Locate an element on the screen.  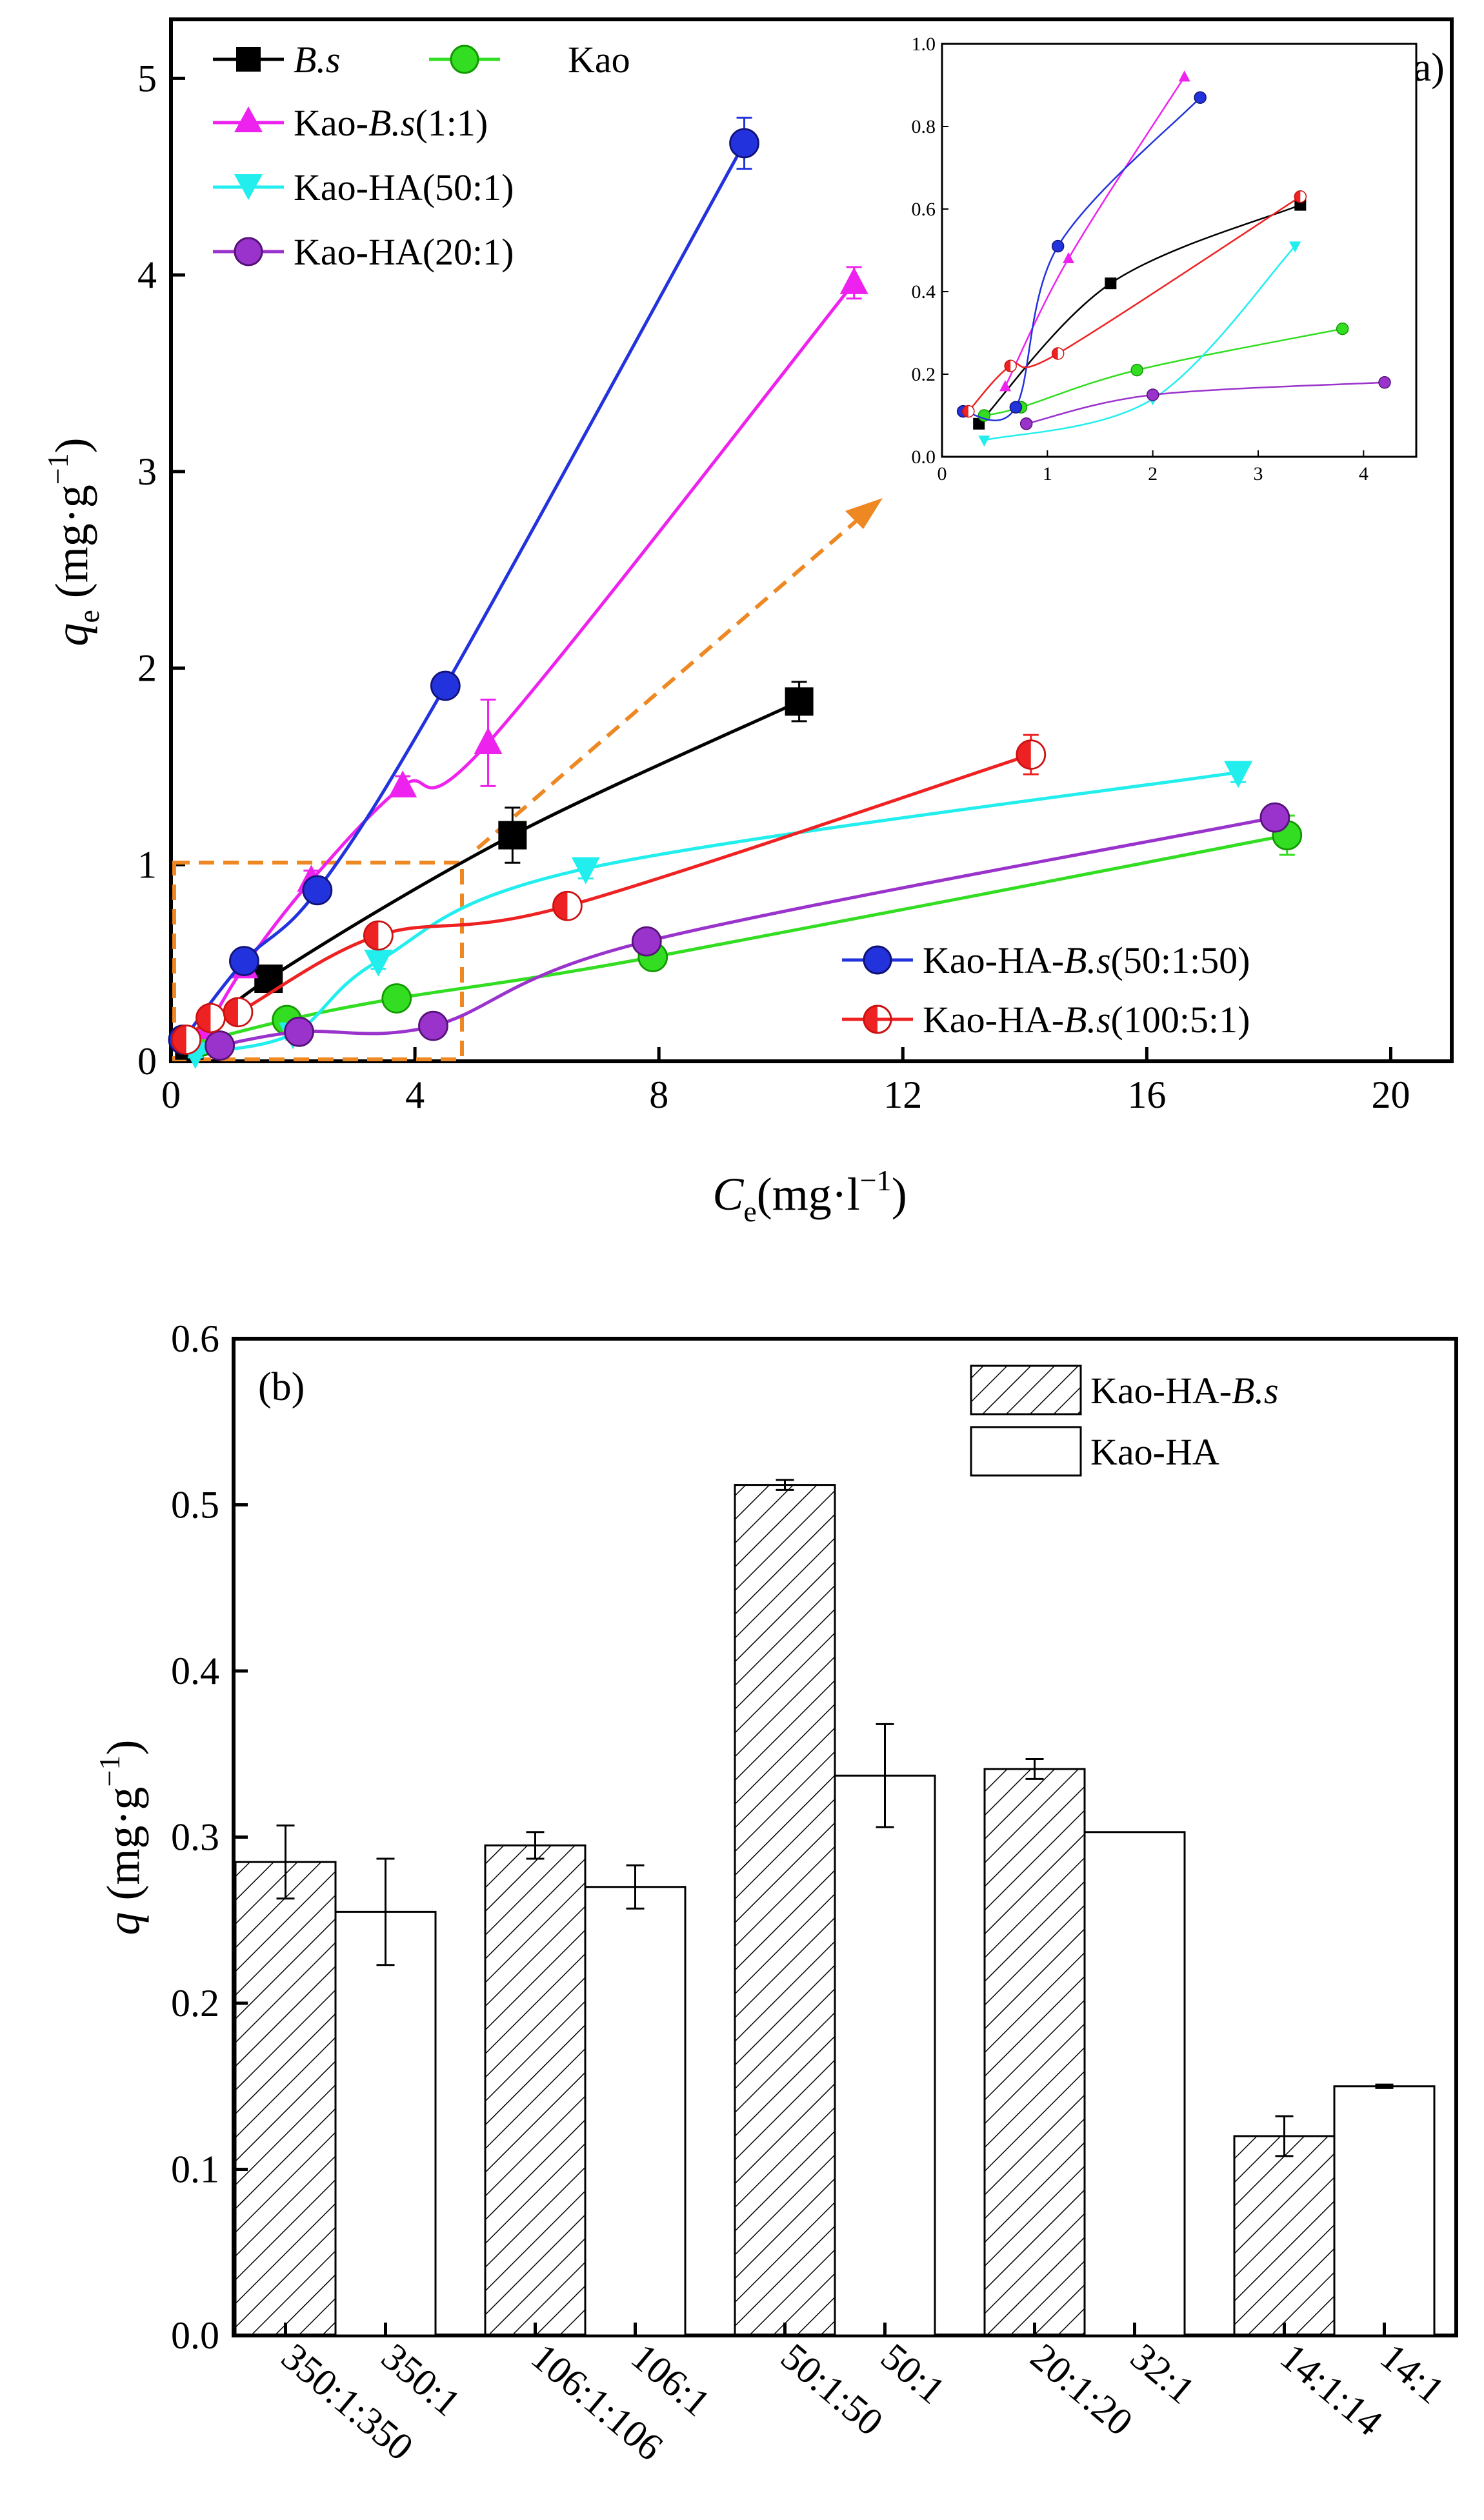
legend-entry-kao-bs: Kao-B.s(1:1) is located at coordinates (351, 123).